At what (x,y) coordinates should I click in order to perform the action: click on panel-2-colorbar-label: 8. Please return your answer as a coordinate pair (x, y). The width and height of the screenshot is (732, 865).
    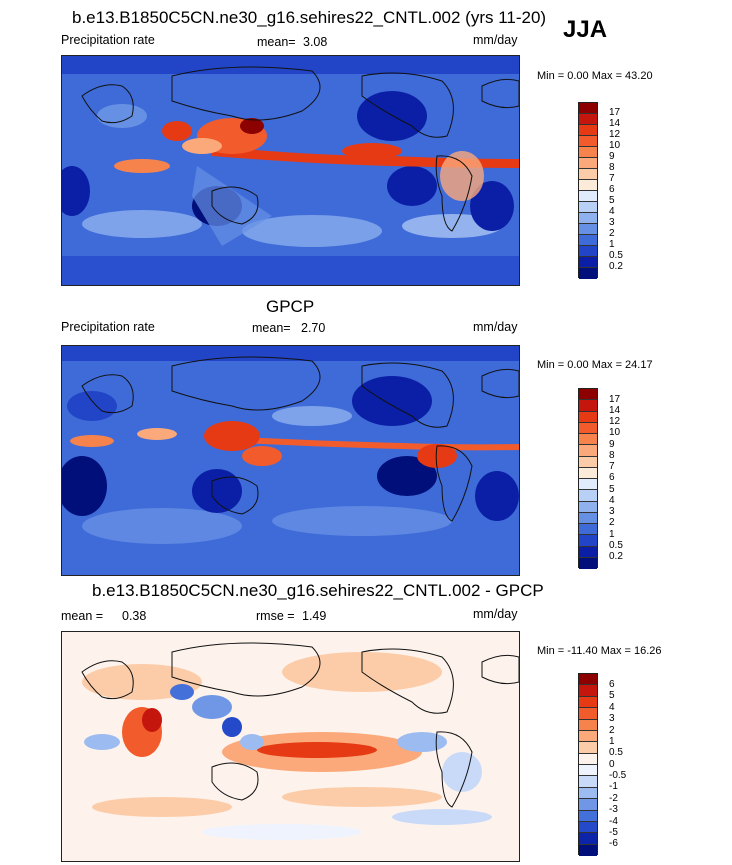
    Looking at the image, I should click on (612, 455).